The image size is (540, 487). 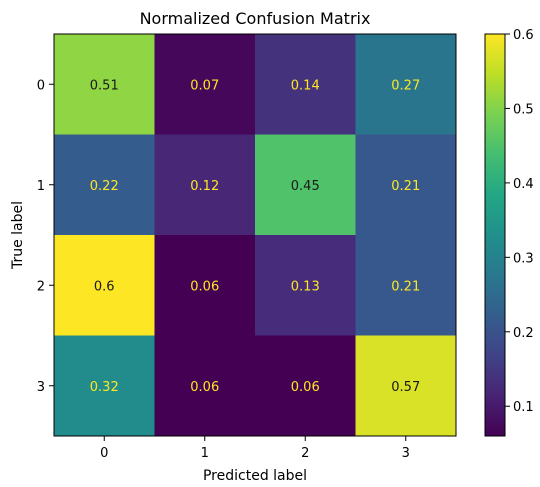 I want to click on cell-value-label: 0.32, so click(x=104, y=387).